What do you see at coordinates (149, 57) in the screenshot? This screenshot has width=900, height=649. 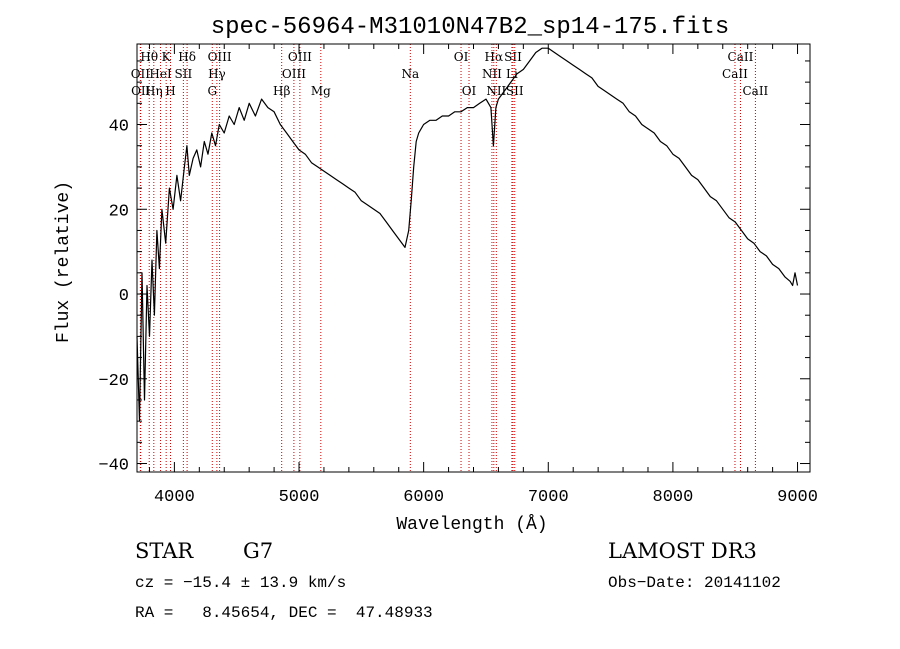 I see `marker-label: Hθ` at bounding box center [149, 57].